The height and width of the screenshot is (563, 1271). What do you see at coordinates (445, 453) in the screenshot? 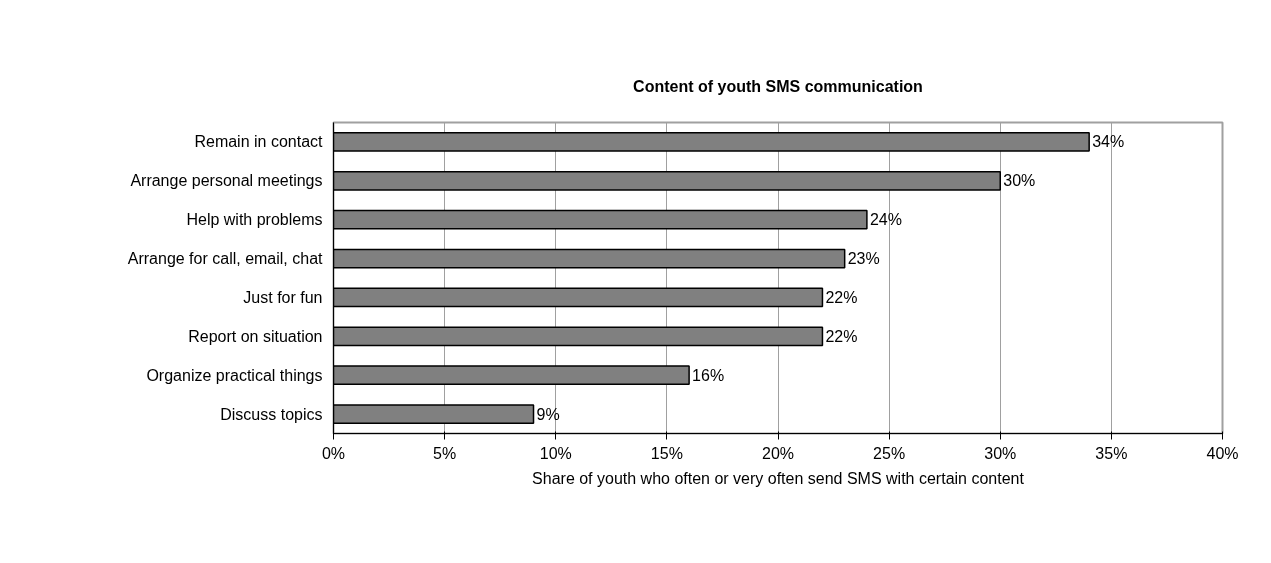
I see `x-tick-label: 5%` at bounding box center [445, 453].